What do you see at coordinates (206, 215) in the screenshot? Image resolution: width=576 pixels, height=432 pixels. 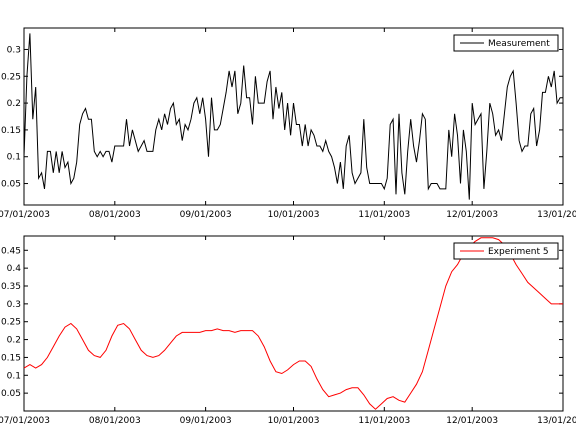 I see `top-x-tick-label: 09/01/2003` at bounding box center [206, 215].